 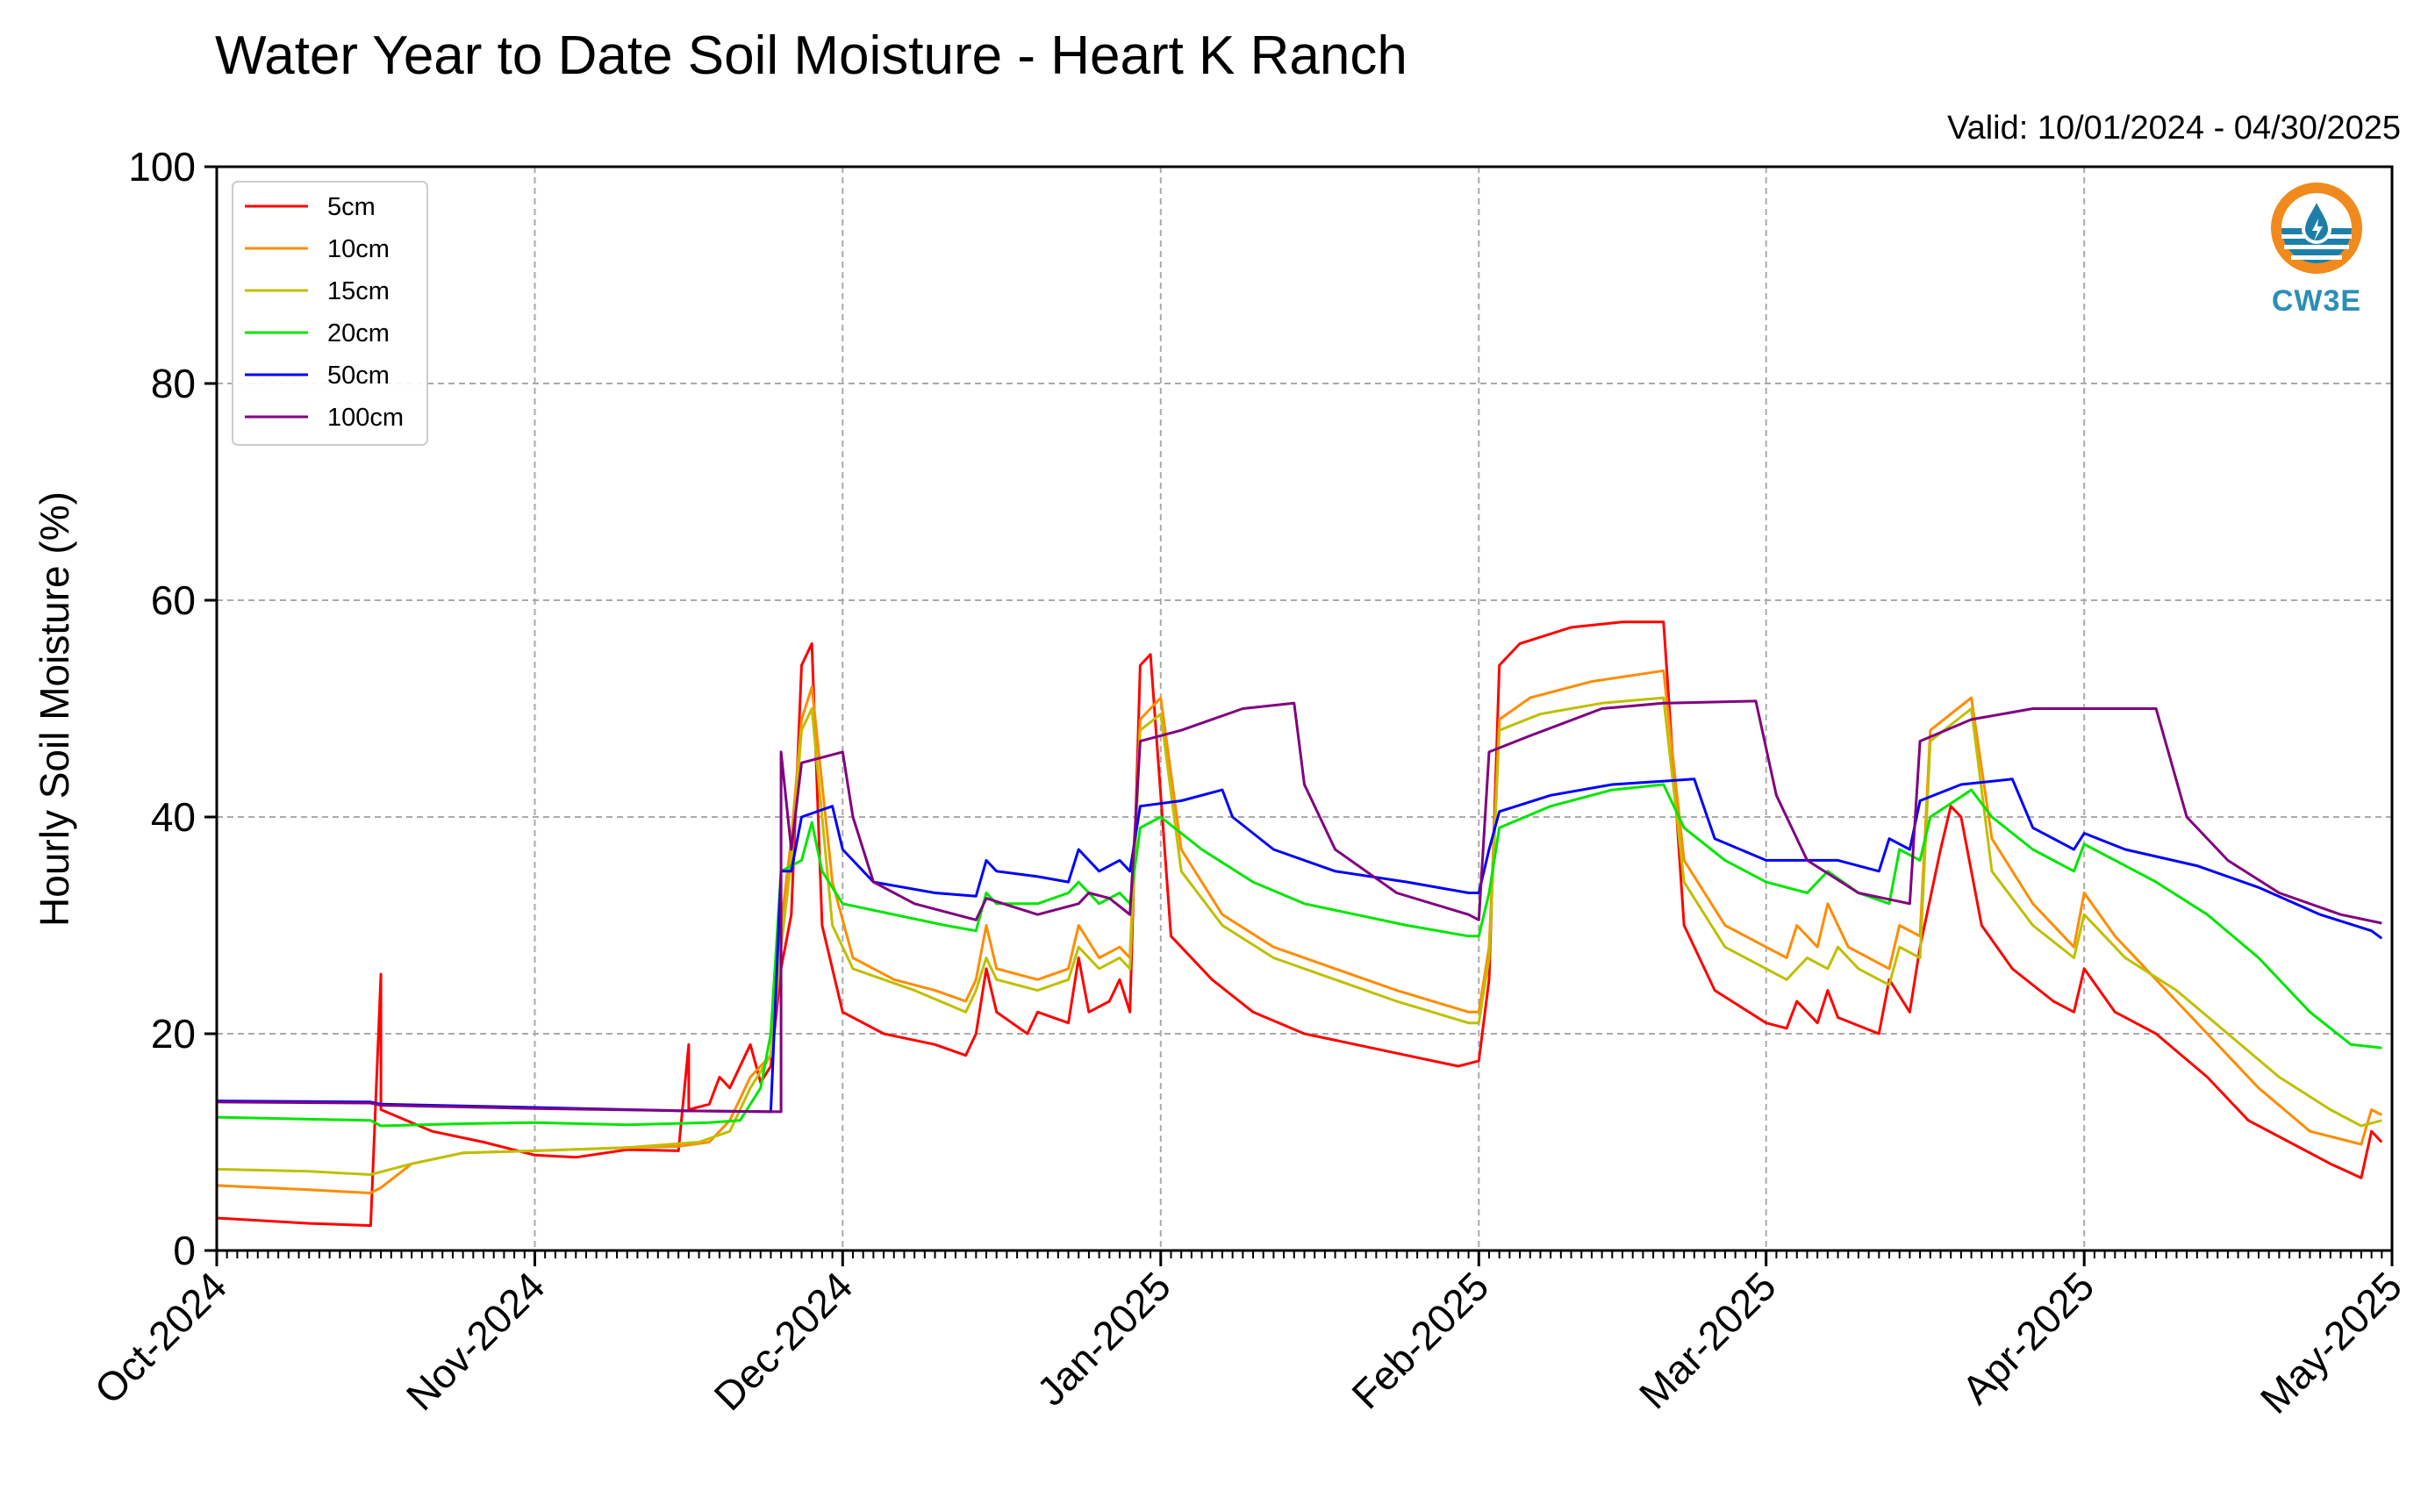 I want to click on legend-label: 20cm, so click(x=358, y=334).